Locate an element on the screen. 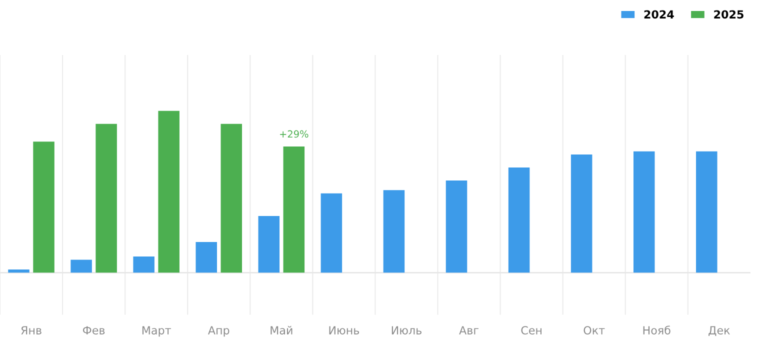  x-tick-label: Сен is located at coordinates (531, 330).